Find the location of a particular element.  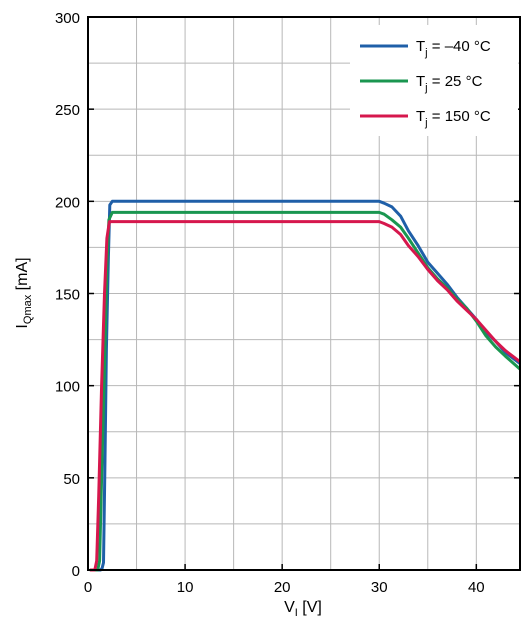

y-axis-label: IQmax [mA] is located at coordinates (24, 292).